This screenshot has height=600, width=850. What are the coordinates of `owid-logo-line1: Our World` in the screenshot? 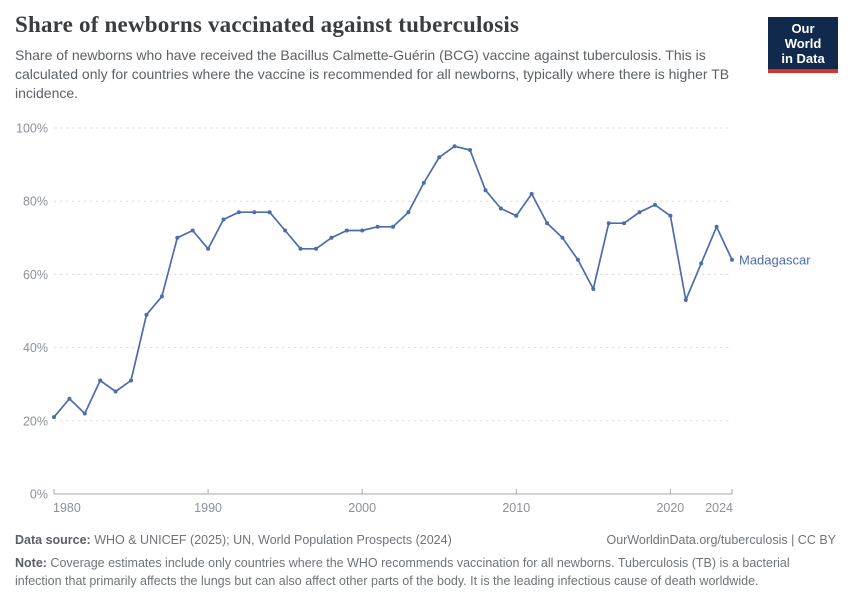 It's located at (803, 36).